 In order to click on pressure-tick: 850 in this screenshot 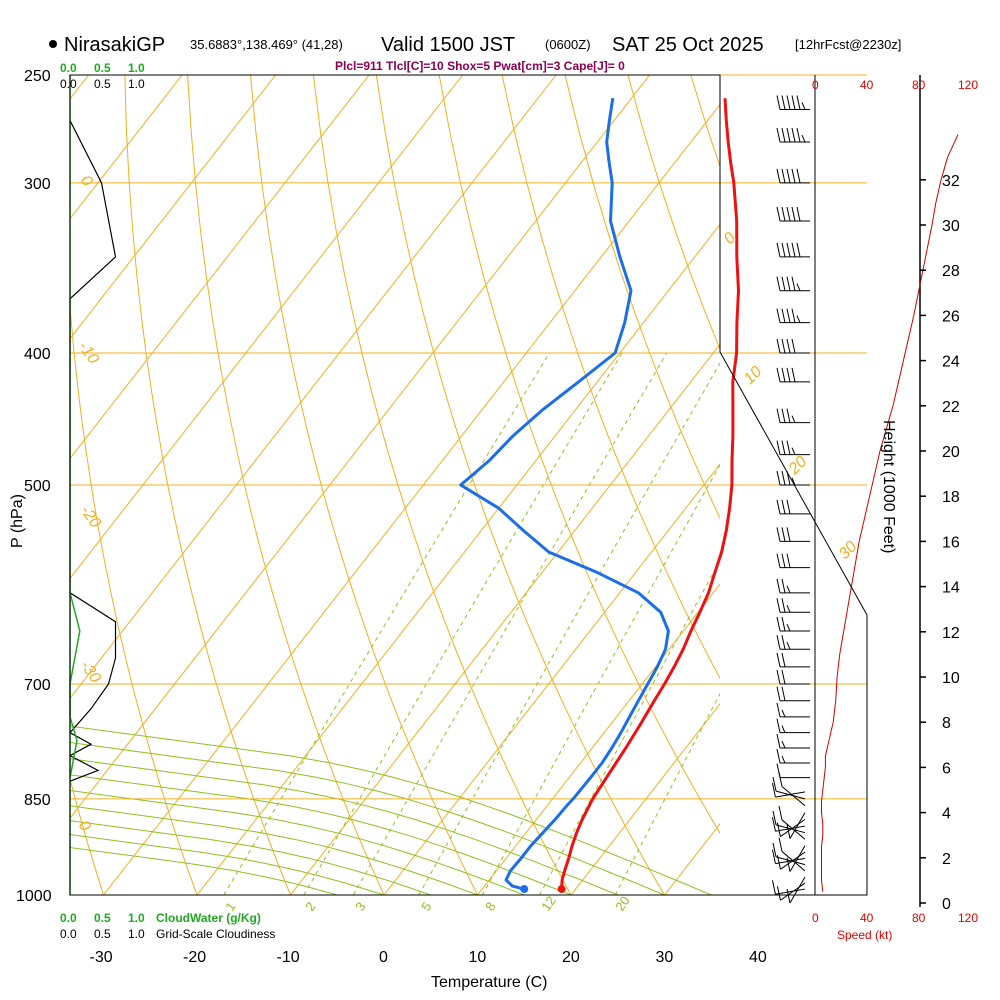, I will do `click(37, 800)`.